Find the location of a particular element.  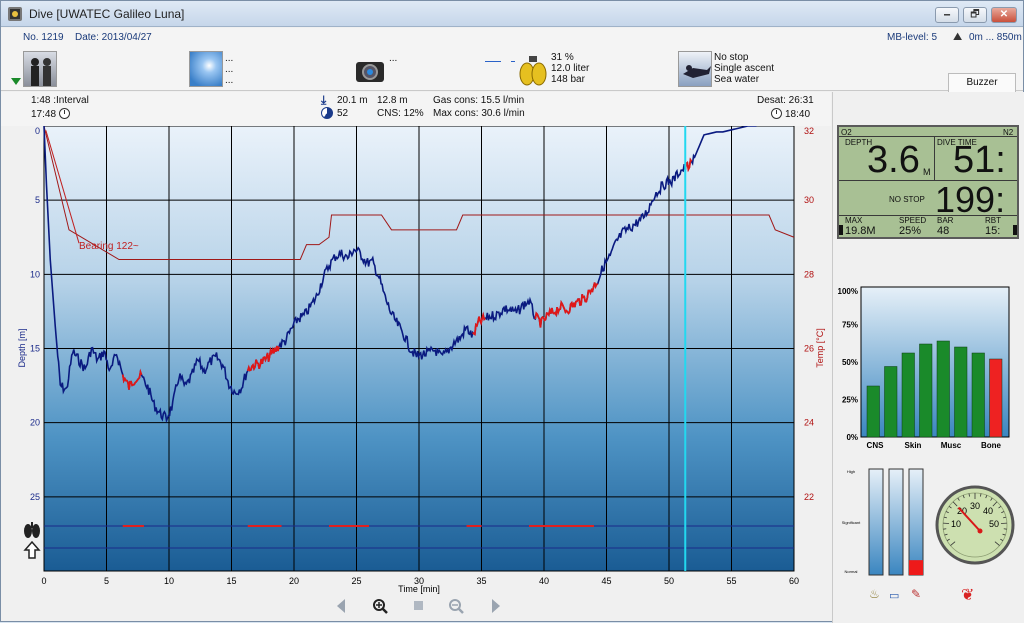

zoom-in-button is located at coordinates (380, 606).